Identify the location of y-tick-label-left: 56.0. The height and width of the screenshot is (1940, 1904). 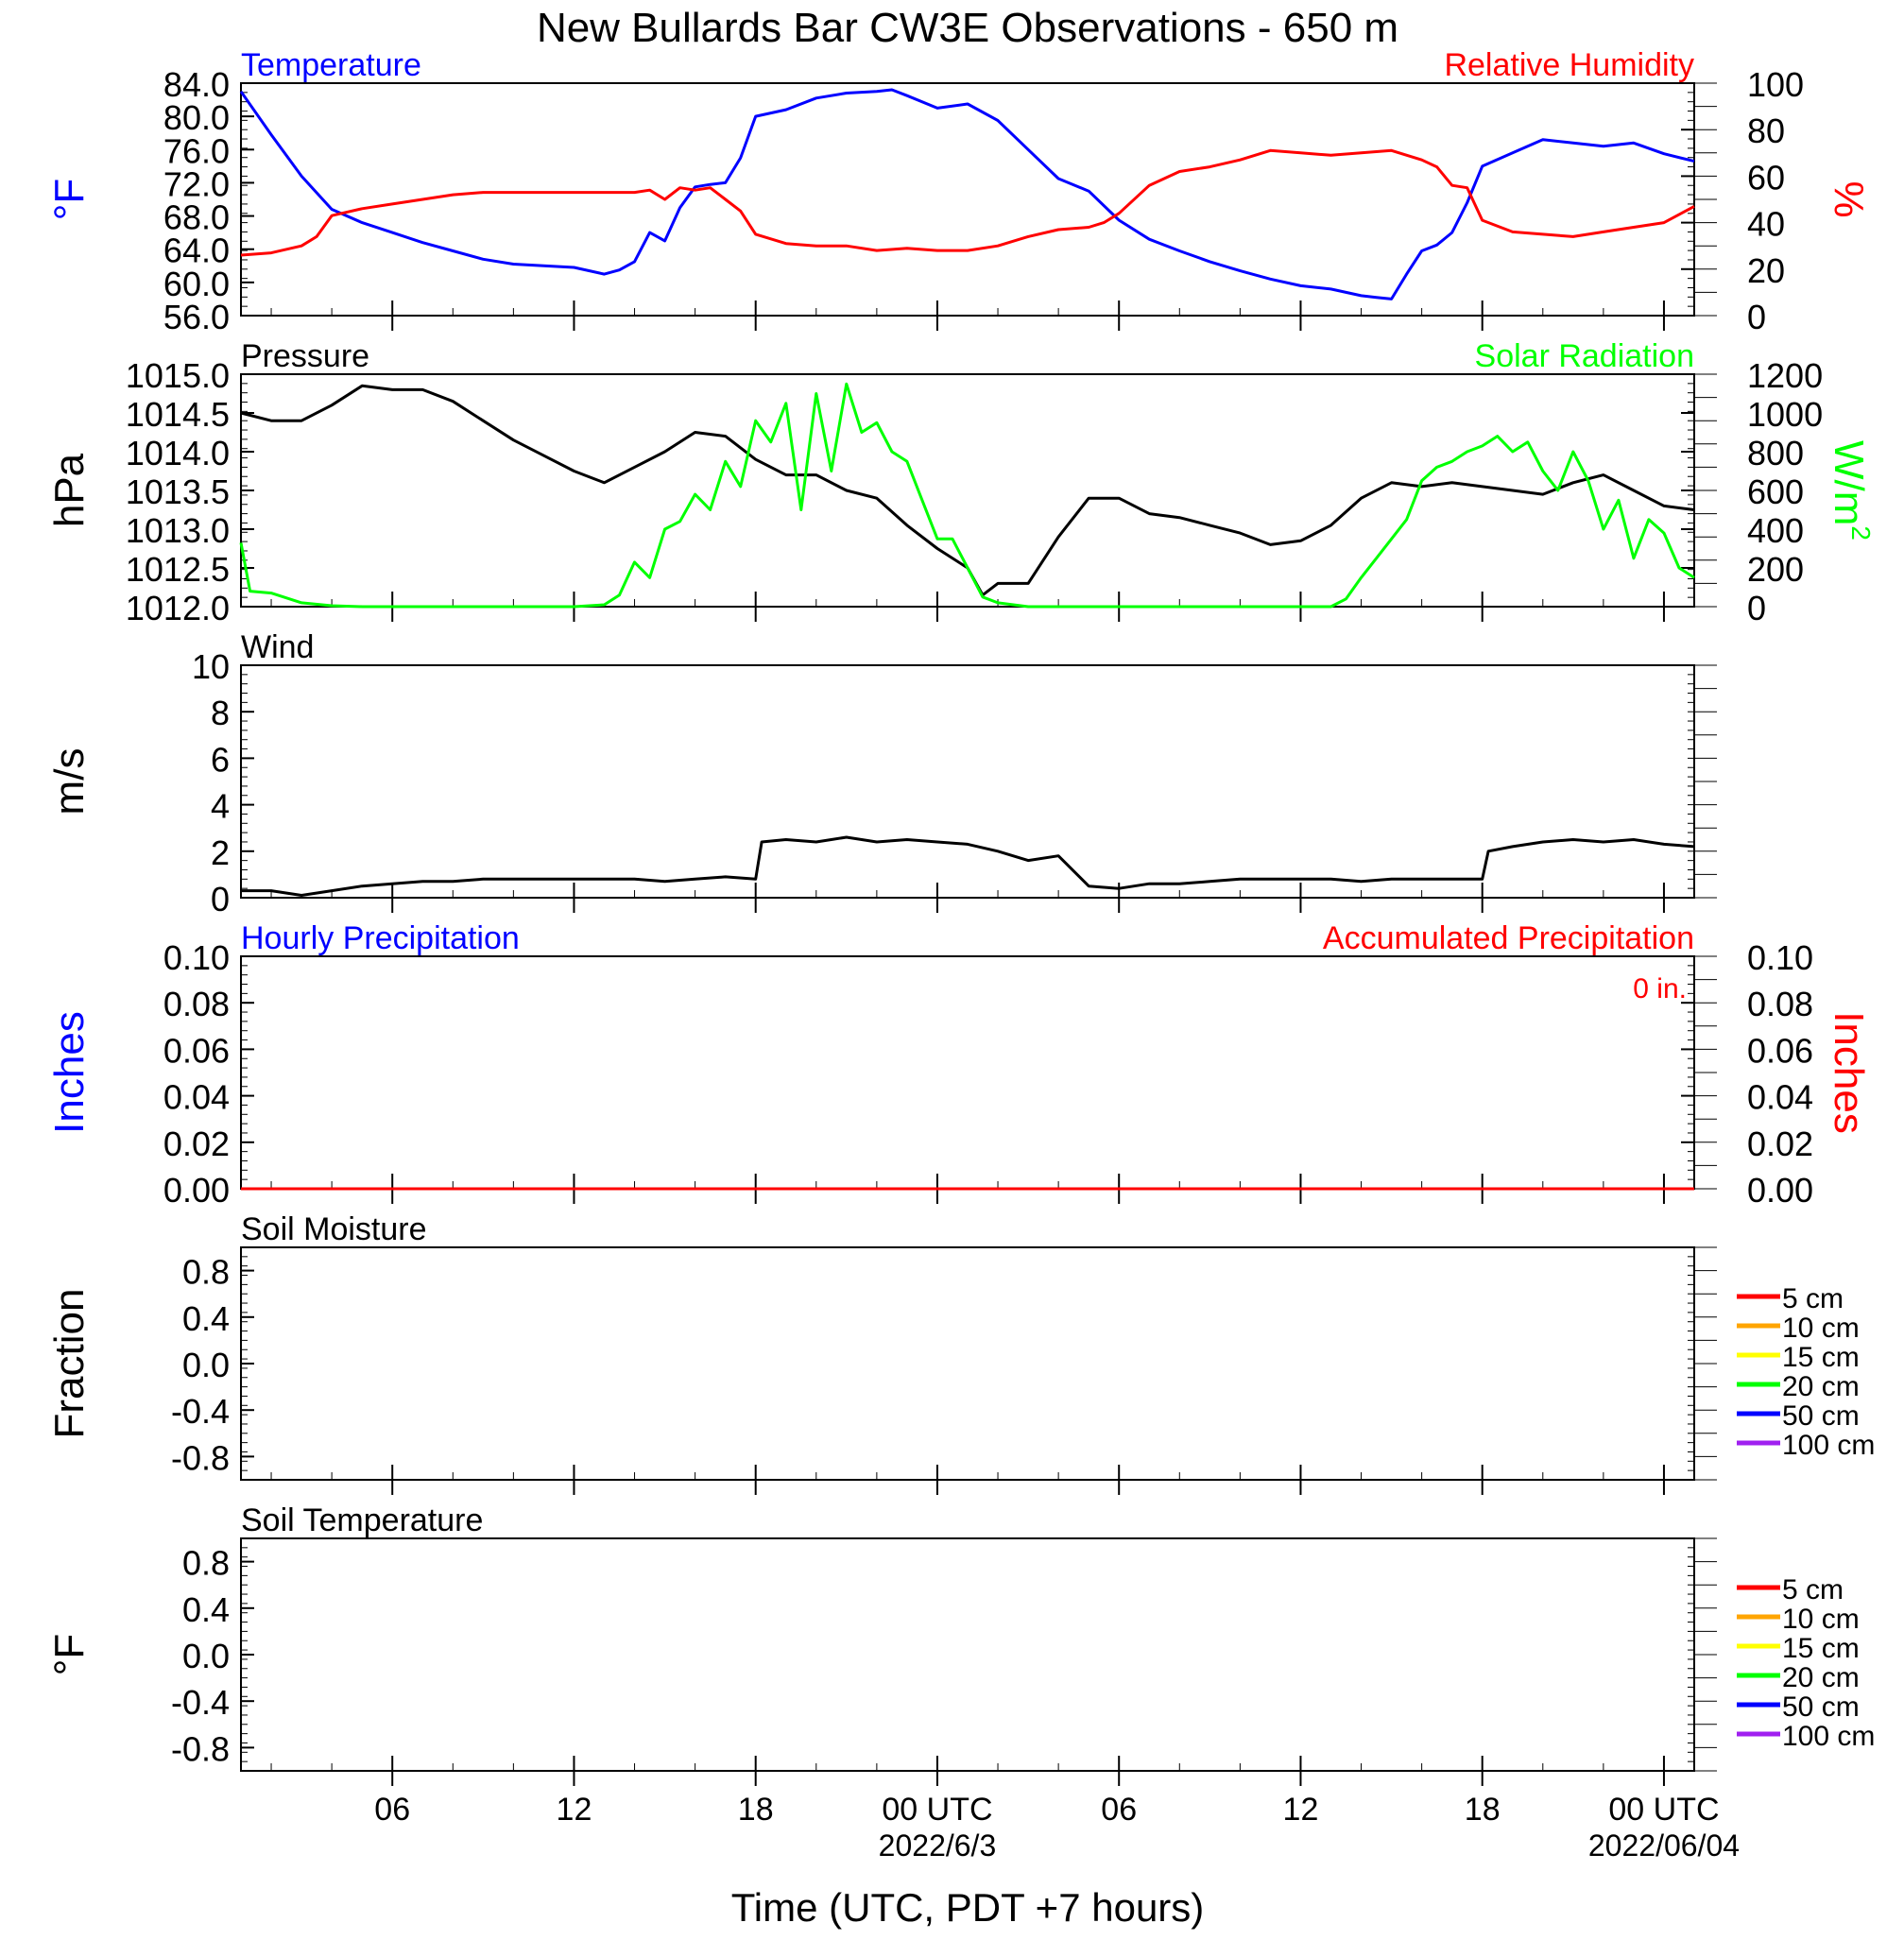
(196, 317).